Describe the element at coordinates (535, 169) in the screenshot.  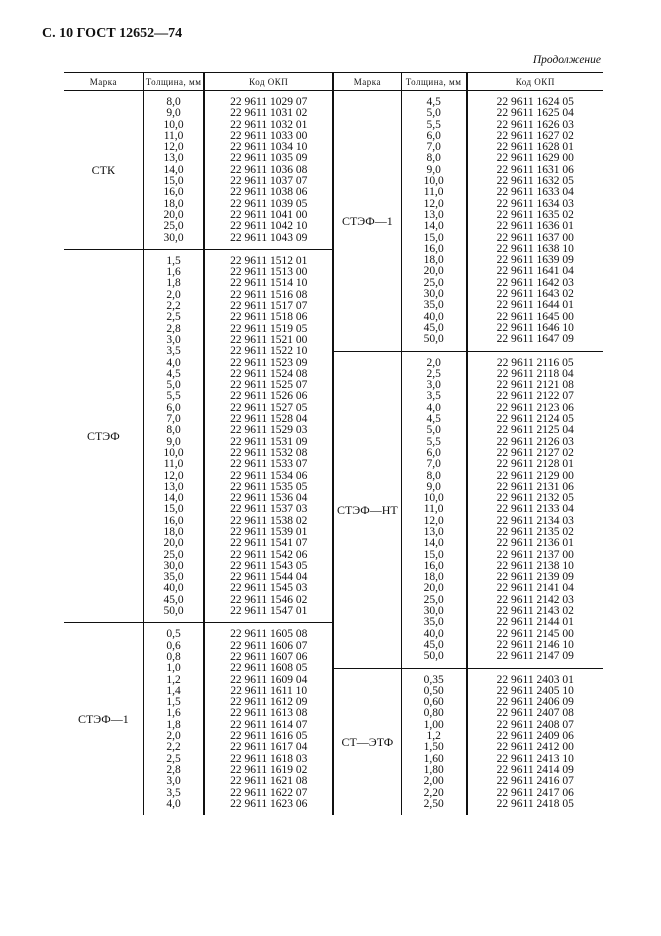
I see `okp-code: 22 9611 1631 06` at that location.